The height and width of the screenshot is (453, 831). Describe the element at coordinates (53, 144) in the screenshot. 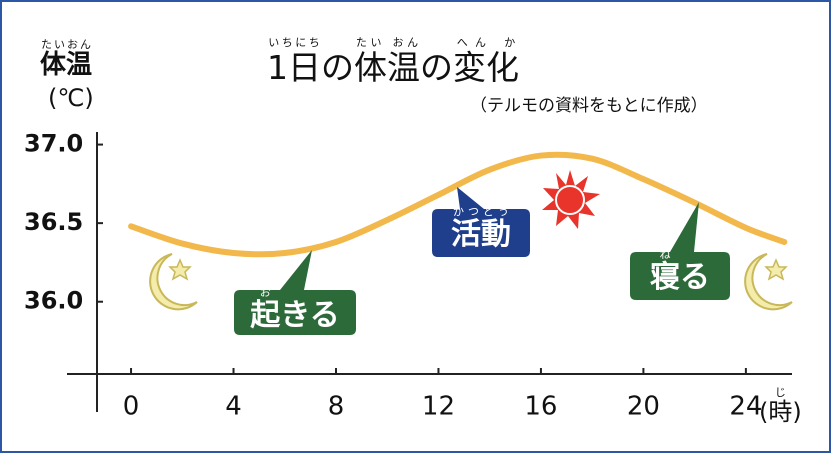

I see `y-tick-label: 37.0` at that location.